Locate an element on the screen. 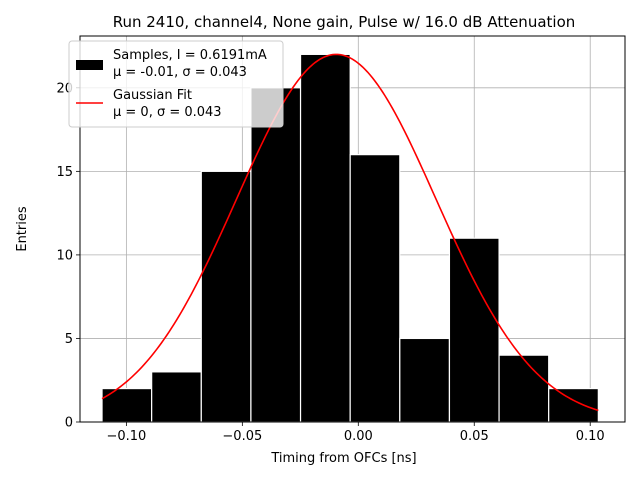 This screenshot has width=640, height=480. legend-samples-stats: μ = -0.01, σ = 0.043 is located at coordinates (180, 72).